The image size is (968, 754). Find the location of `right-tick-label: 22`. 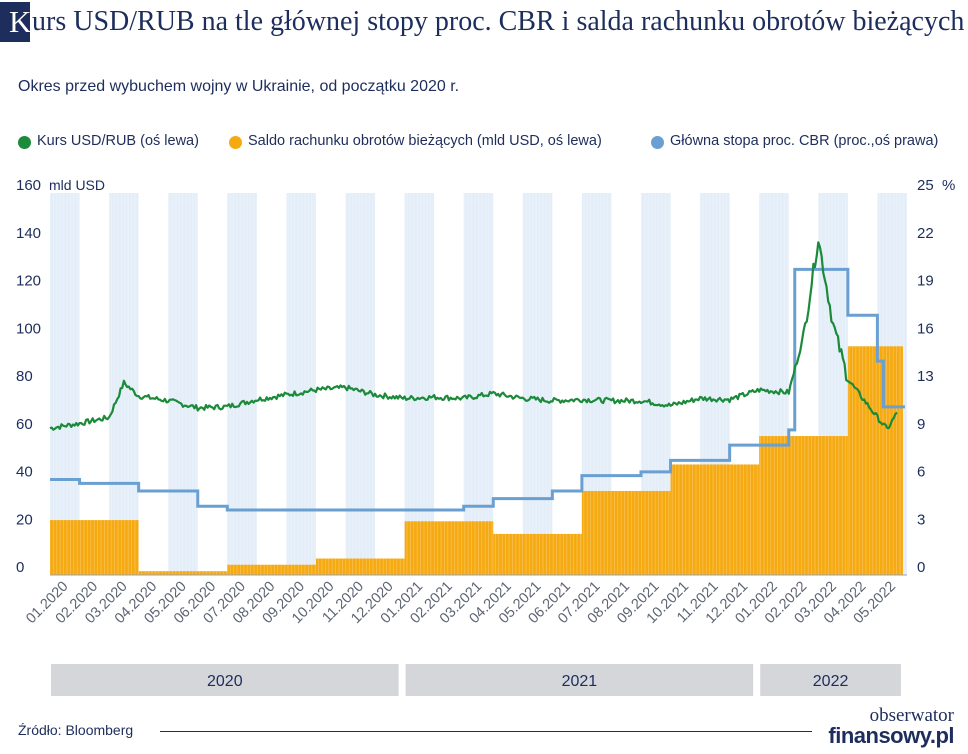

right-tick-label: 22 is located at coordinates (925, 233).